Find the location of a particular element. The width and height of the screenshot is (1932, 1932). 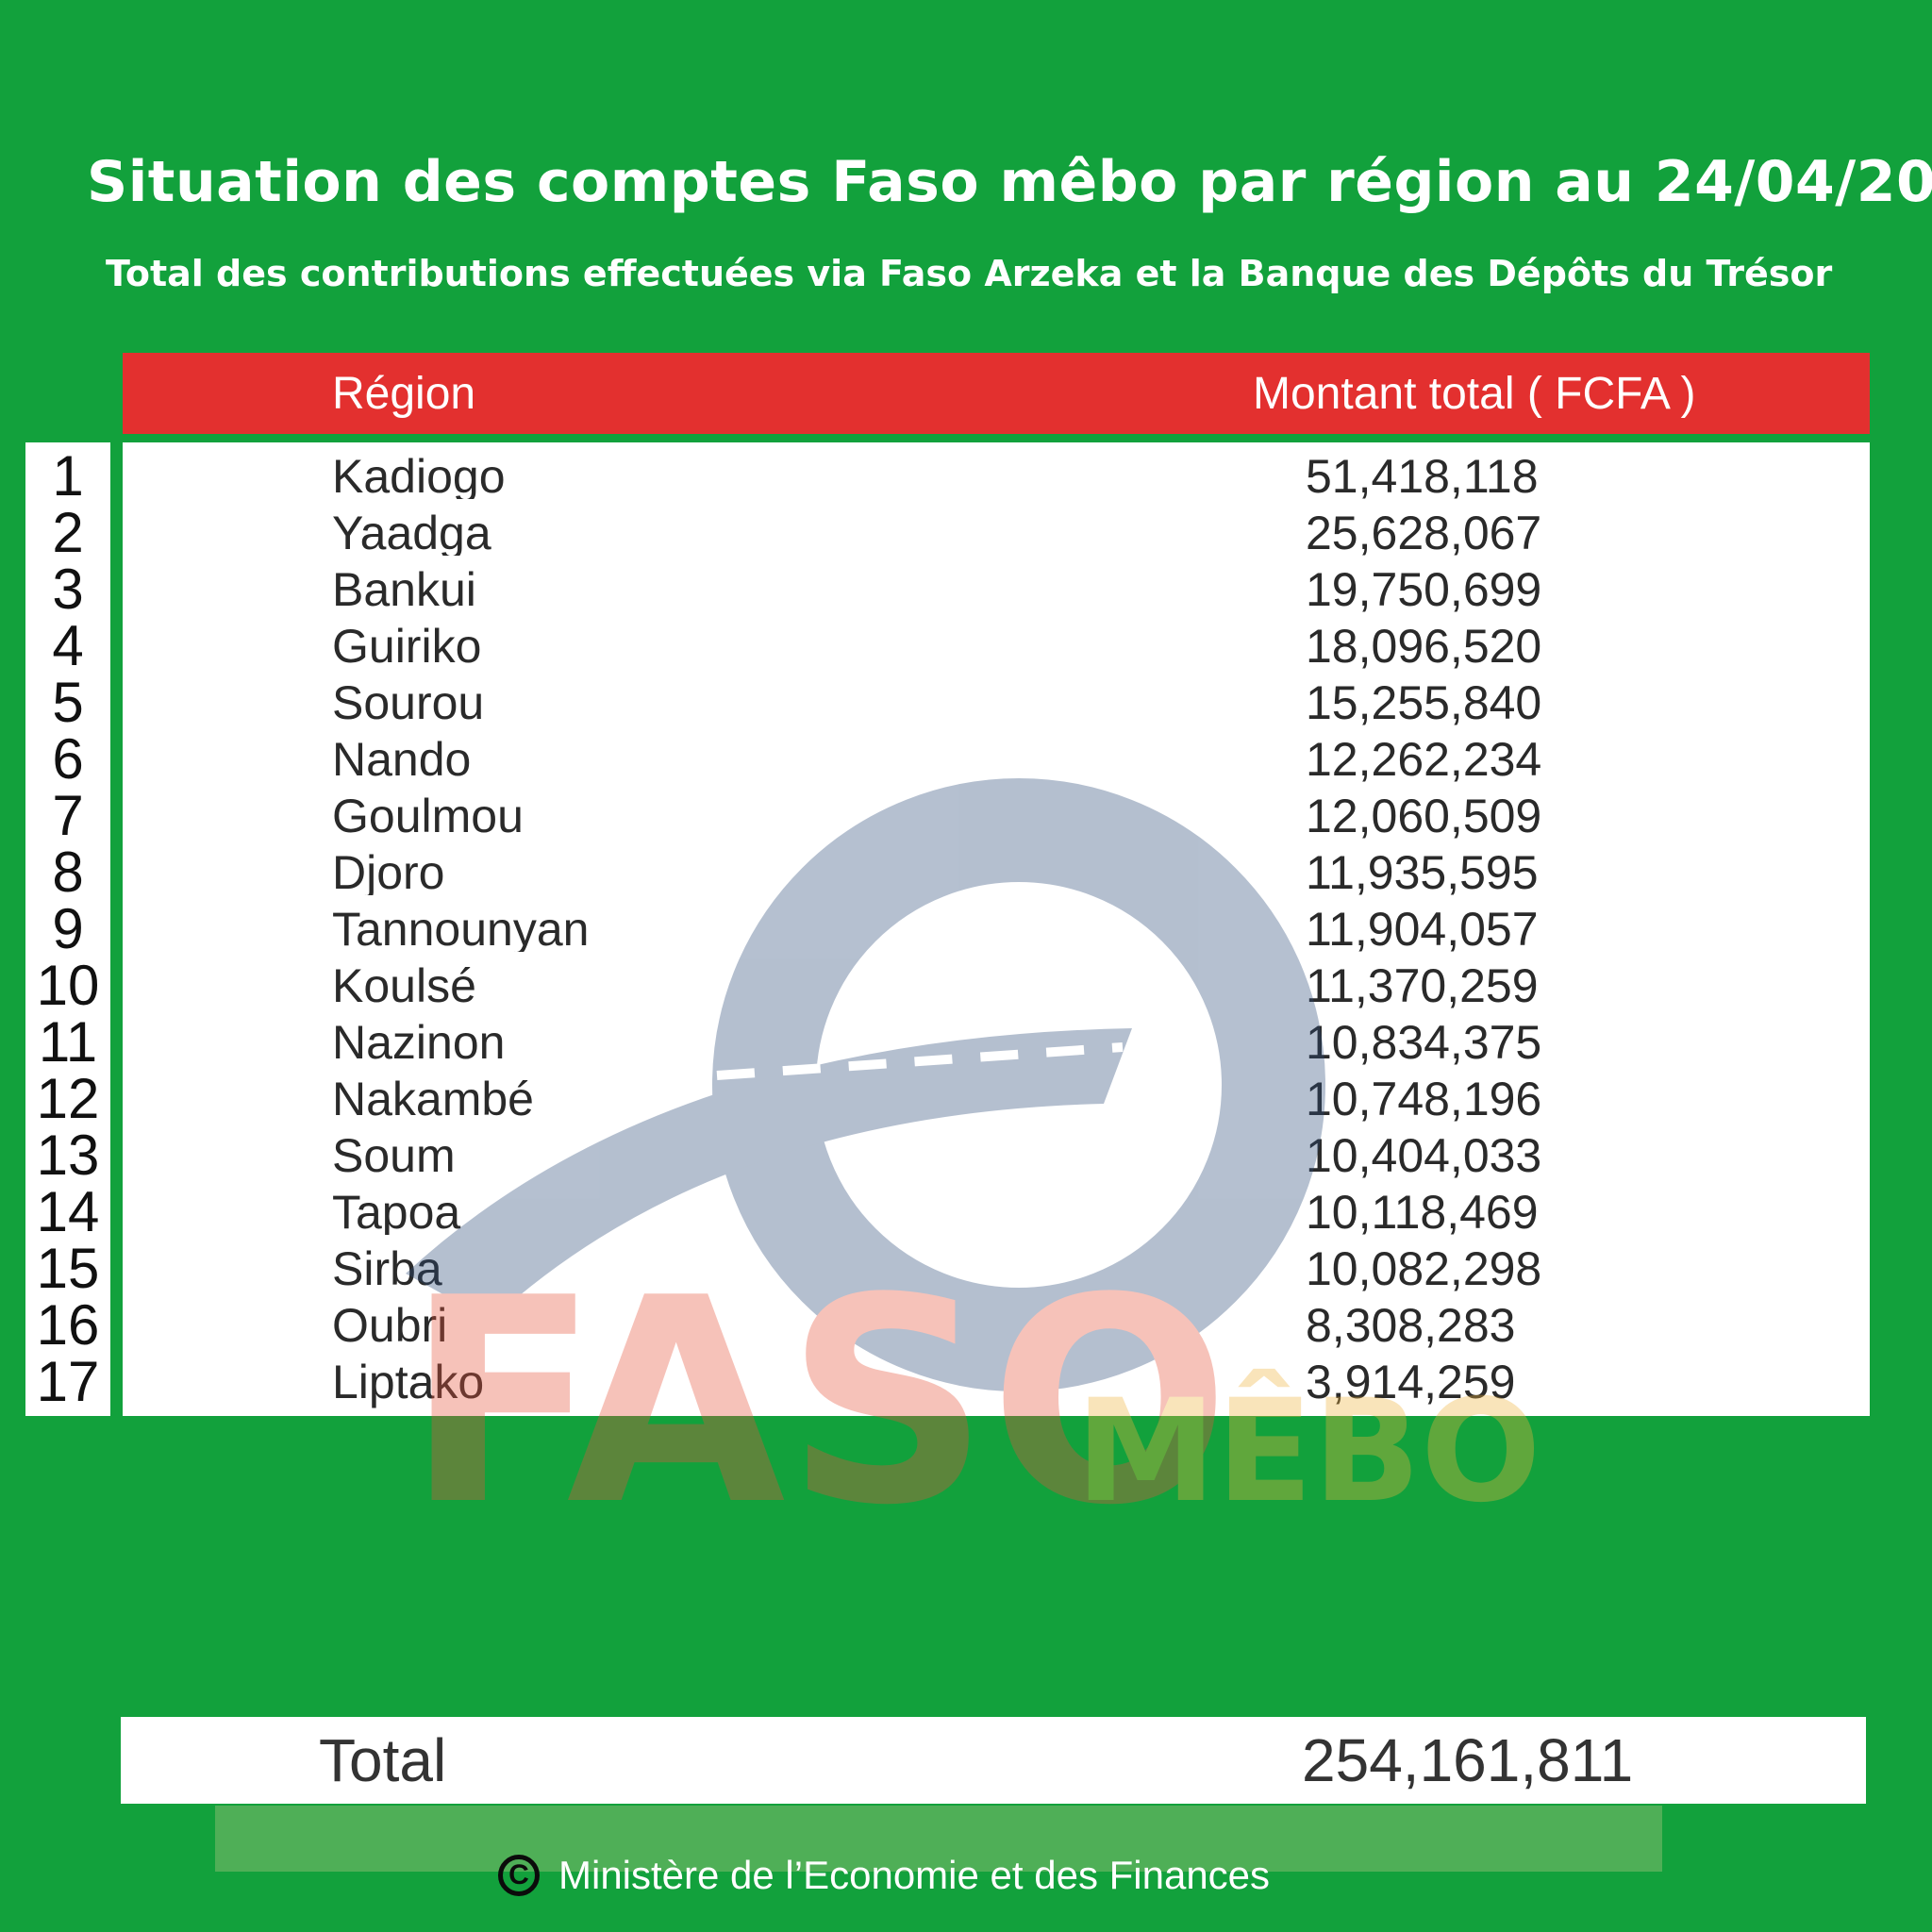

region-name: Soum is located at coordinates (394, 1155).